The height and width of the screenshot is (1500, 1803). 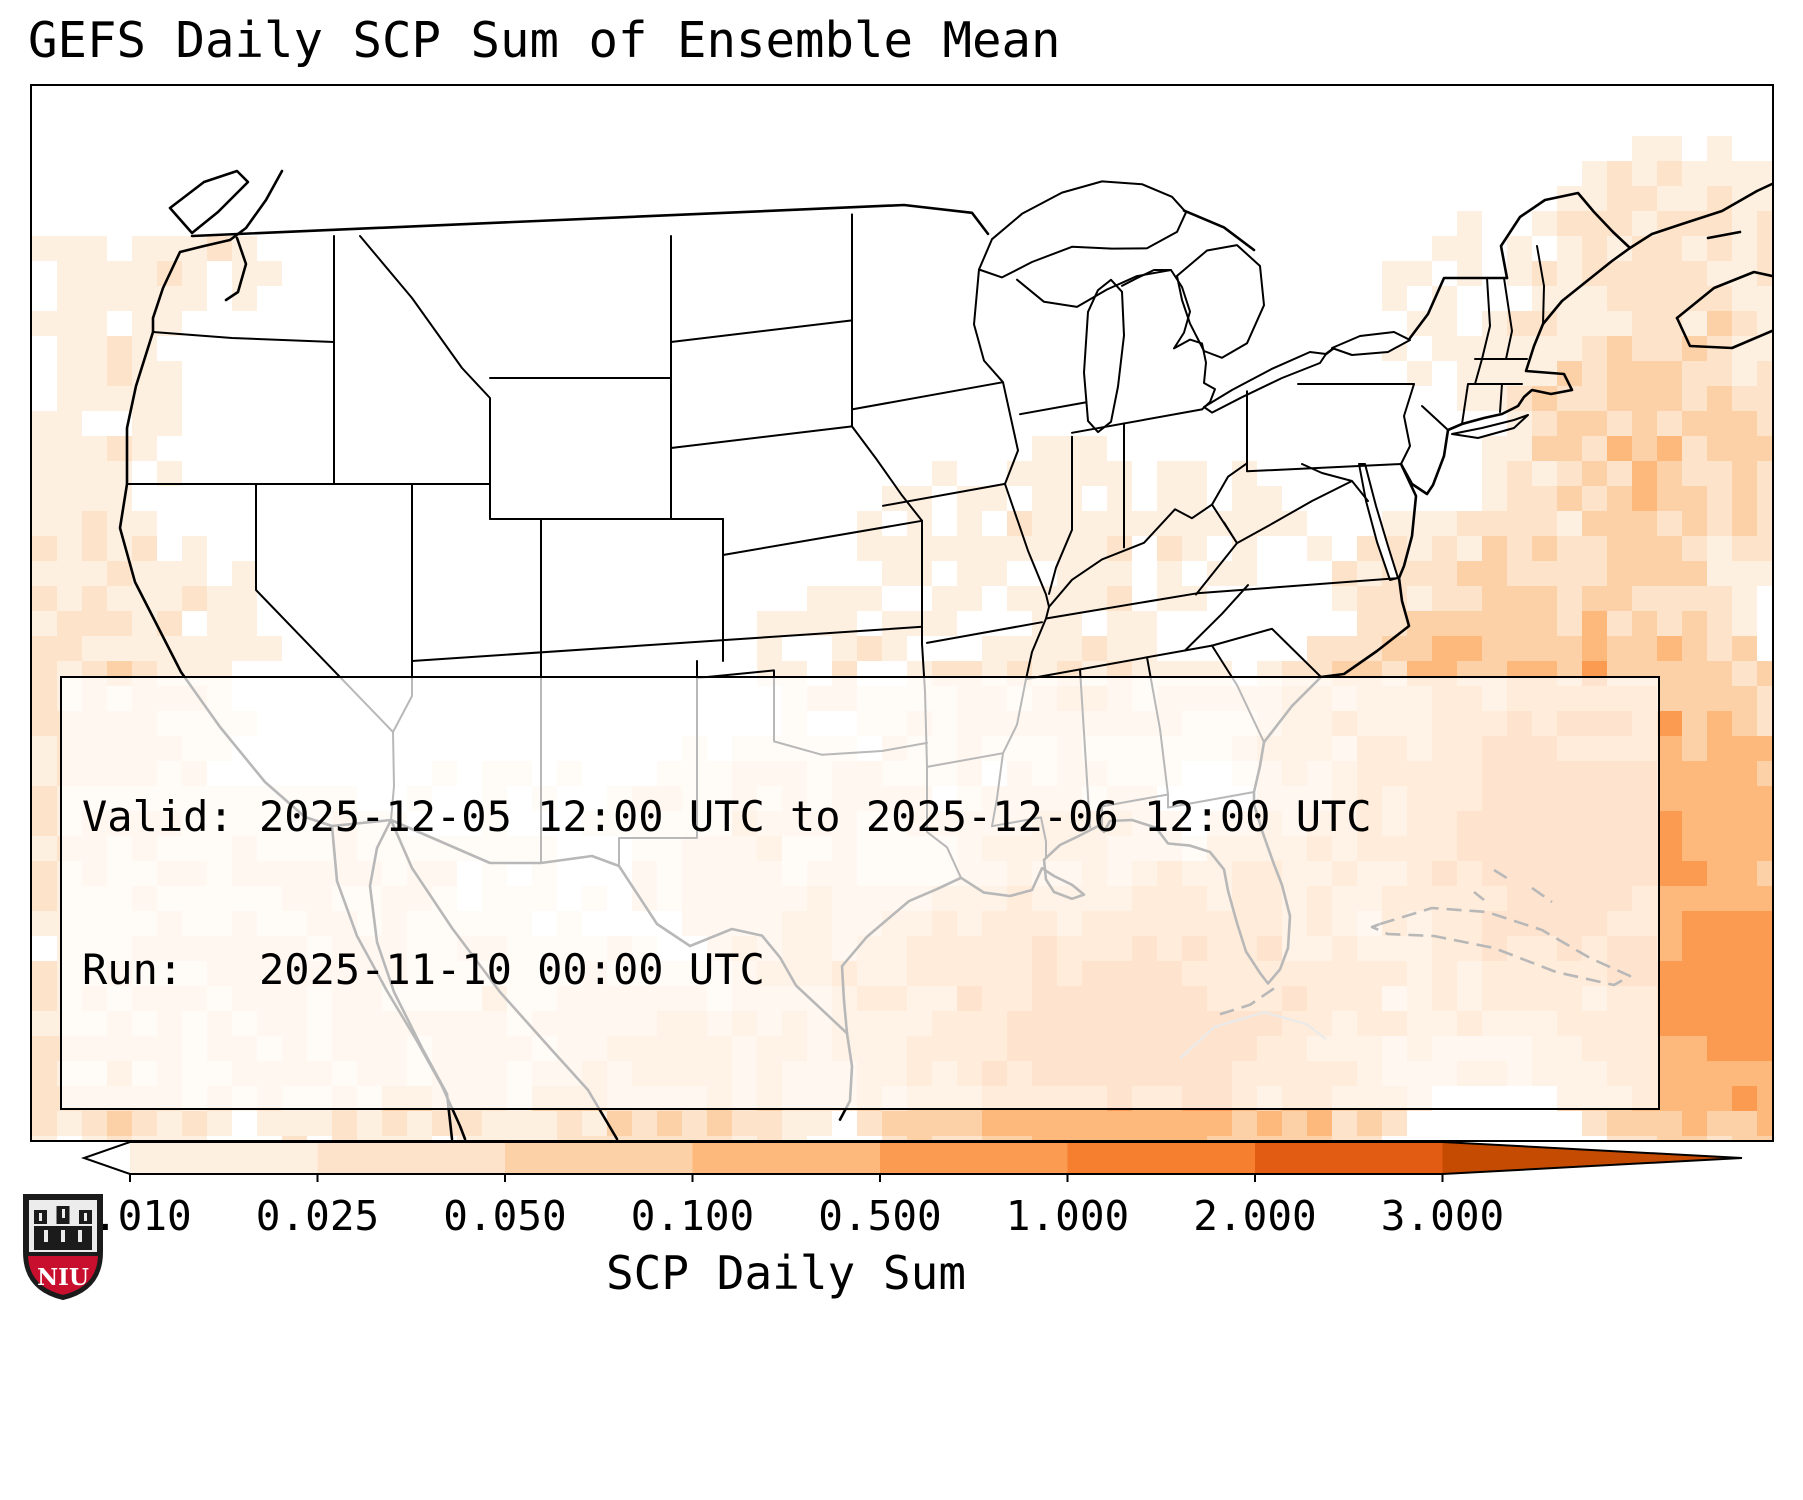 I want to click on great-lakes, so click(x=1194, y=380).